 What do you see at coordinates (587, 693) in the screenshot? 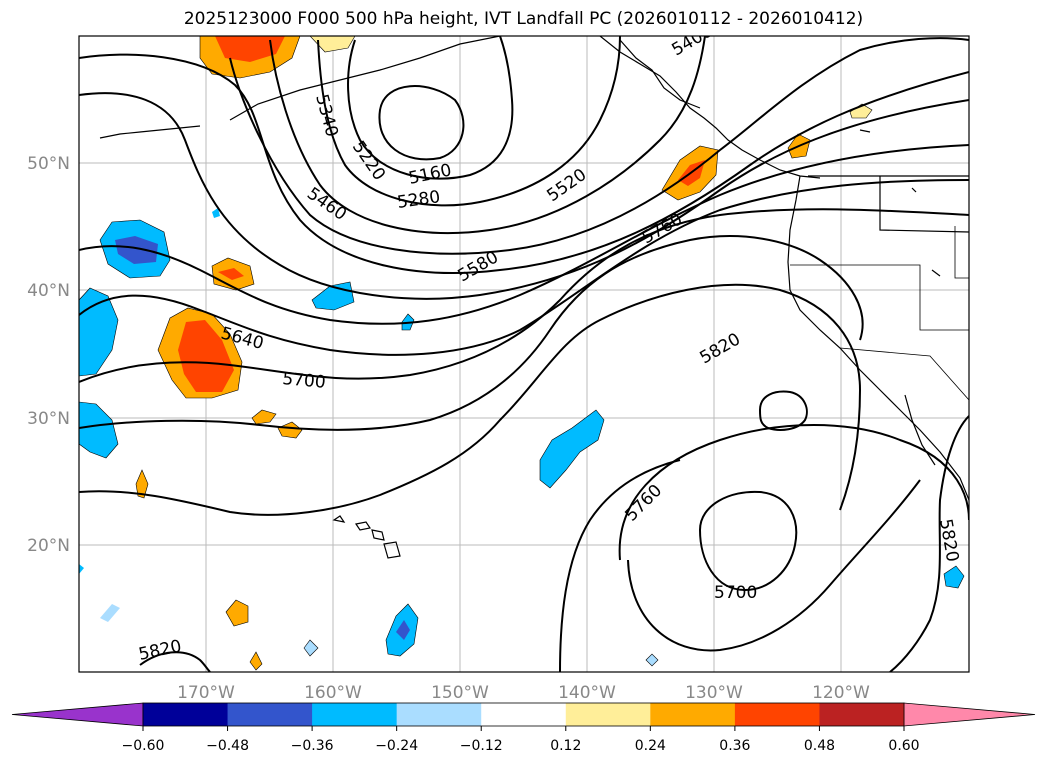
I see `lon-label: 140°W` at bounding box center [587, 693].